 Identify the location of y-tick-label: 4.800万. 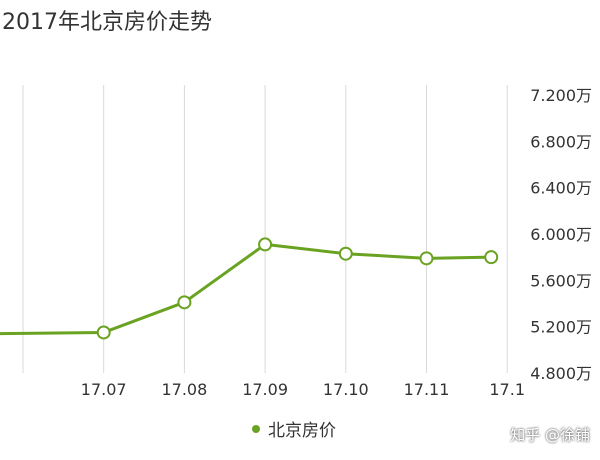
(561, 373).